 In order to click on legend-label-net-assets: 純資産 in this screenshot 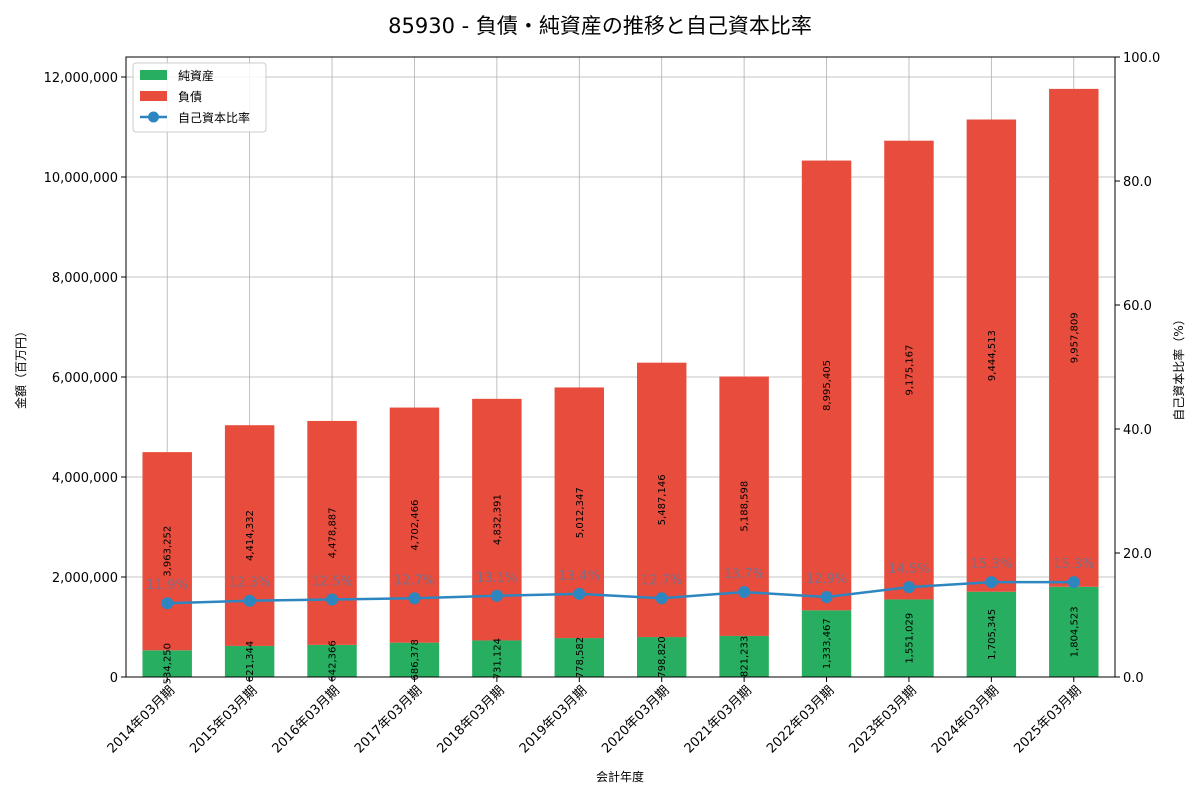, I will do `click(196, 75)`.